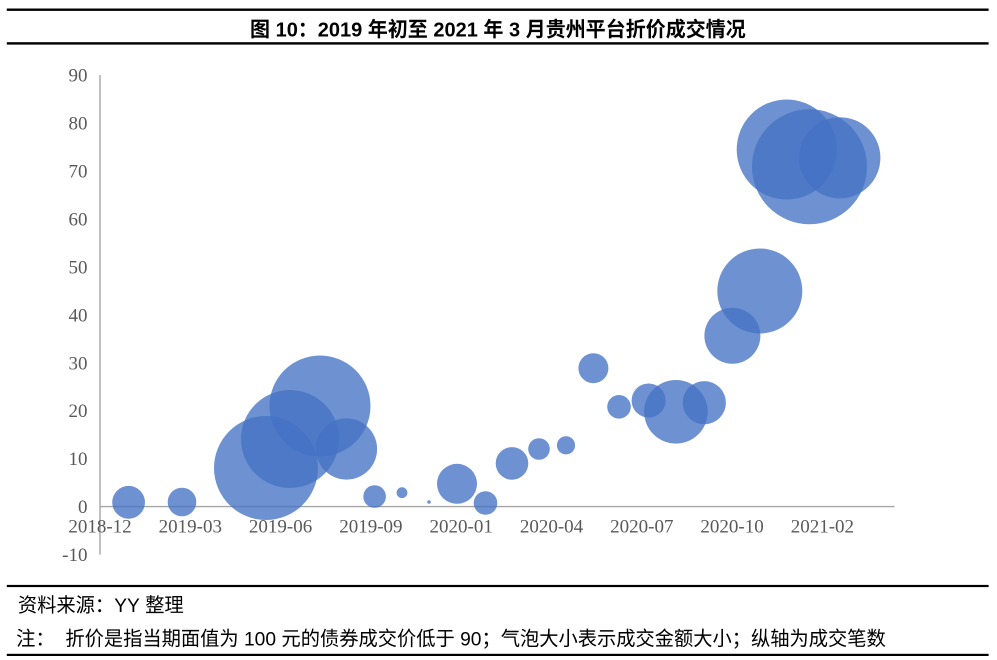 This screenshot has height=660, width=997. Describe the element at coordinates (99, 527) in the screenshot. I see `svg-text: 2018-12` at that location.